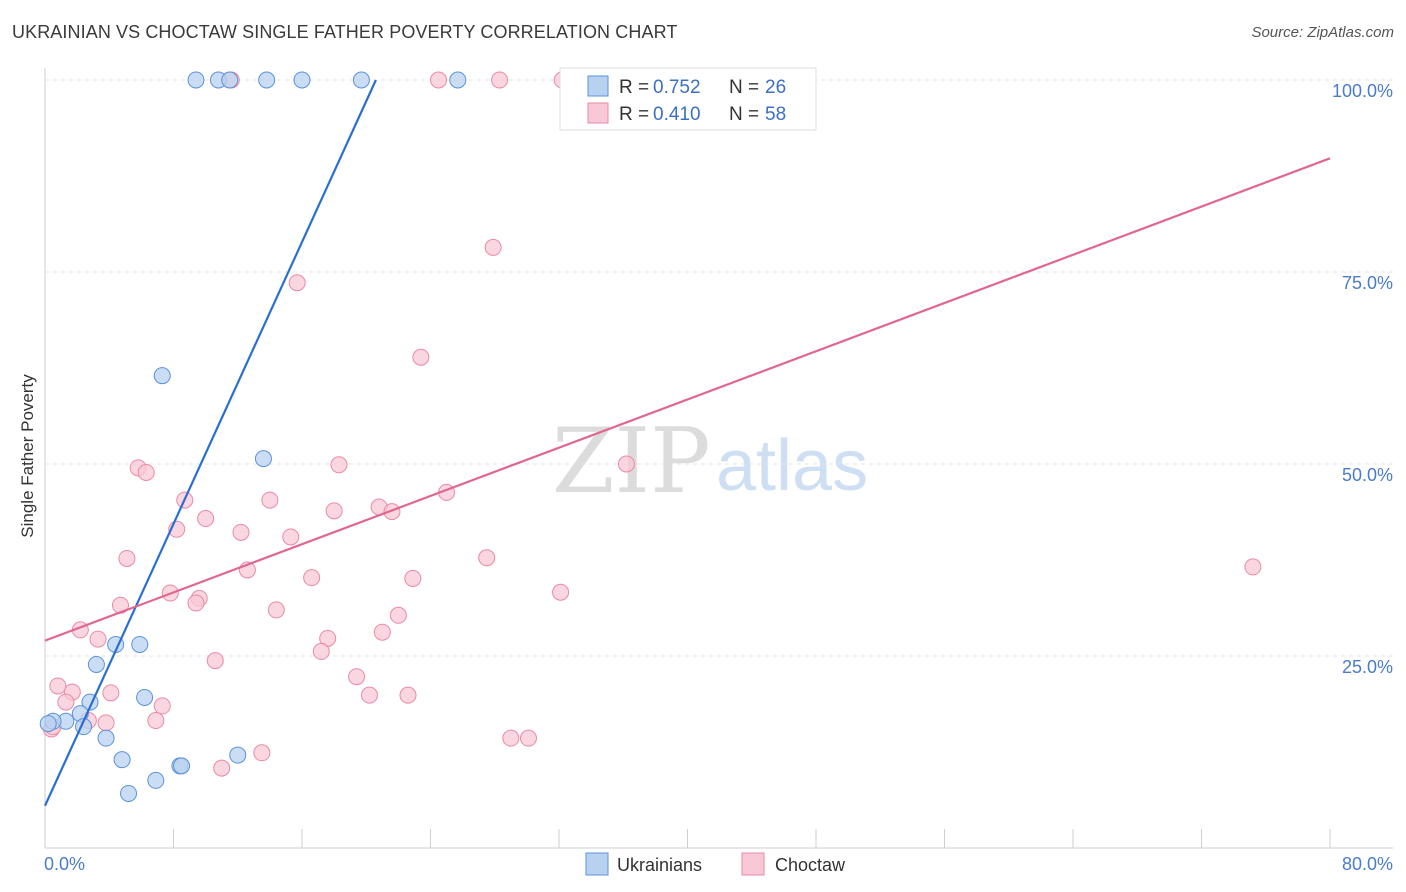 The height and width of the screenshot is (892, 1406). I want to click on stats-legend-n-choctaw: 58, so click(775, 114).